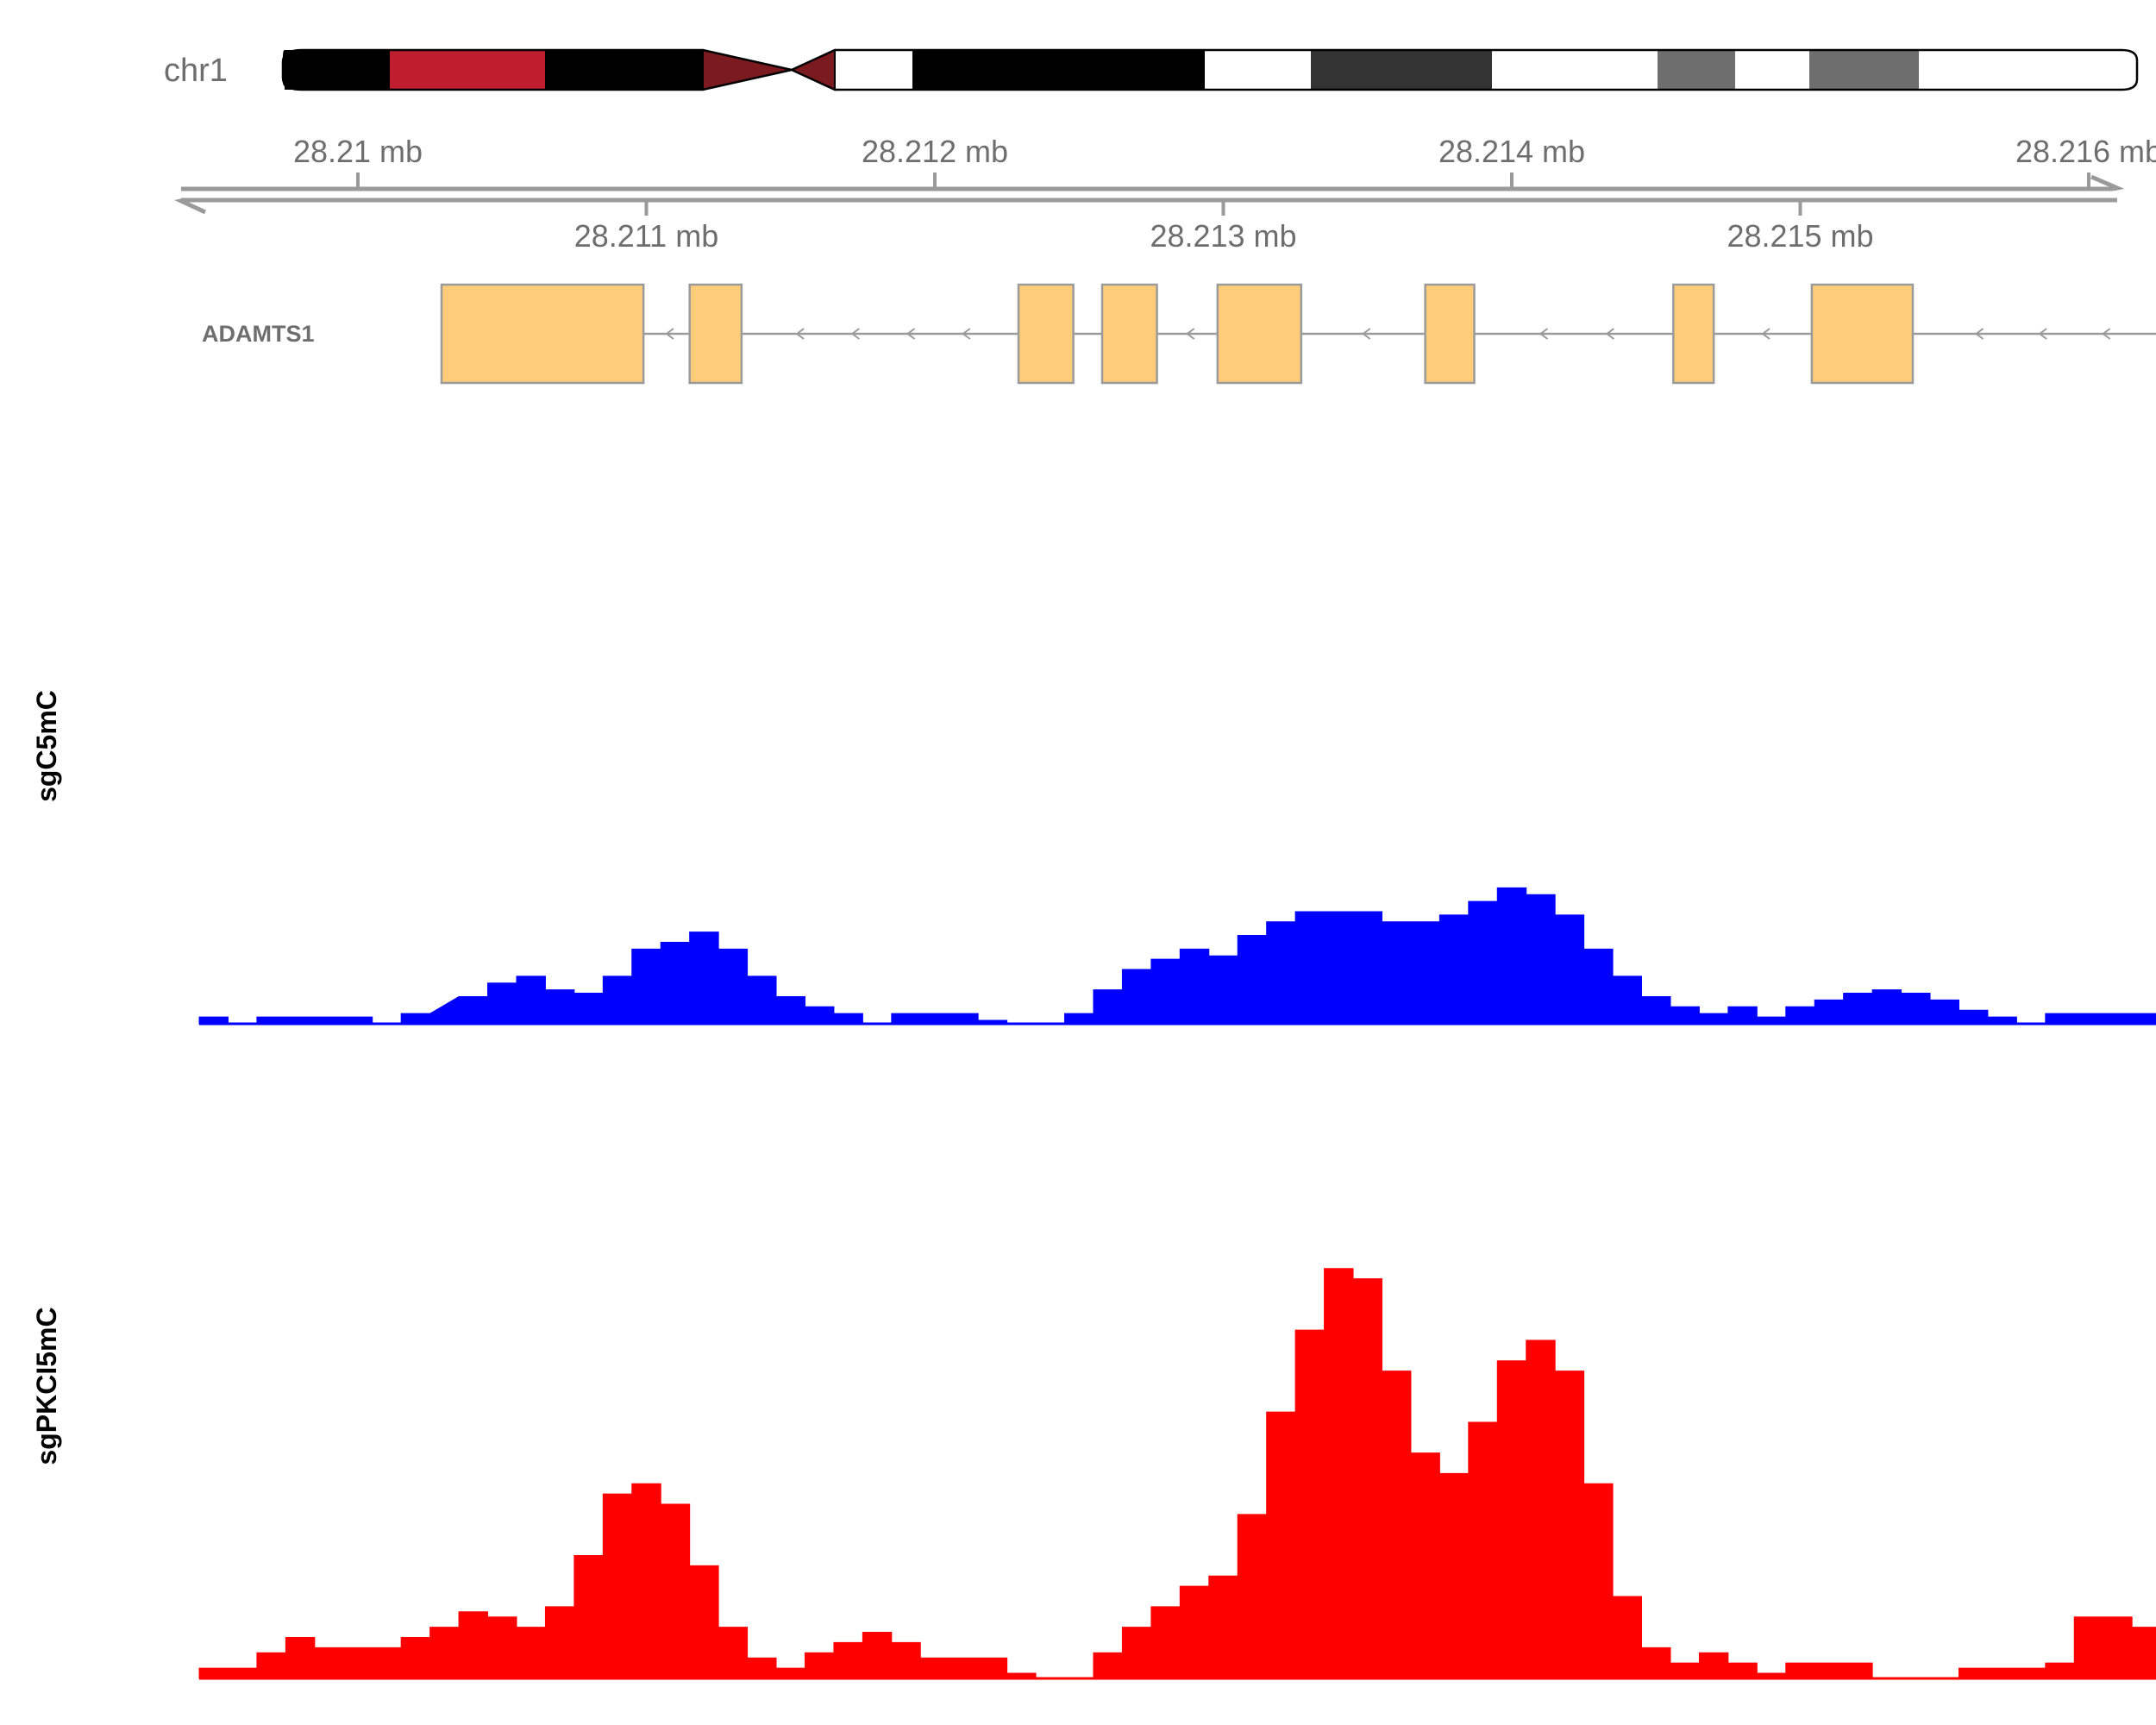 Image resolution: width=2156 pixels, height=1725 pixels. I want to click on ideogram-bands, so click(1210, 70).